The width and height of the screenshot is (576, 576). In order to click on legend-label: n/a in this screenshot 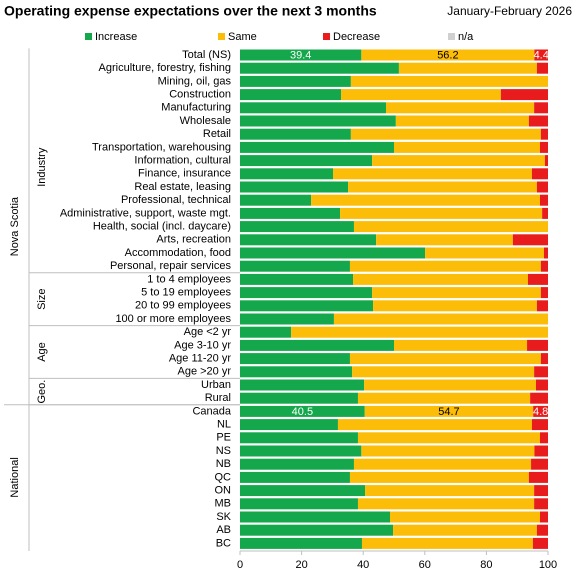, I will do `click(466, 37)`.